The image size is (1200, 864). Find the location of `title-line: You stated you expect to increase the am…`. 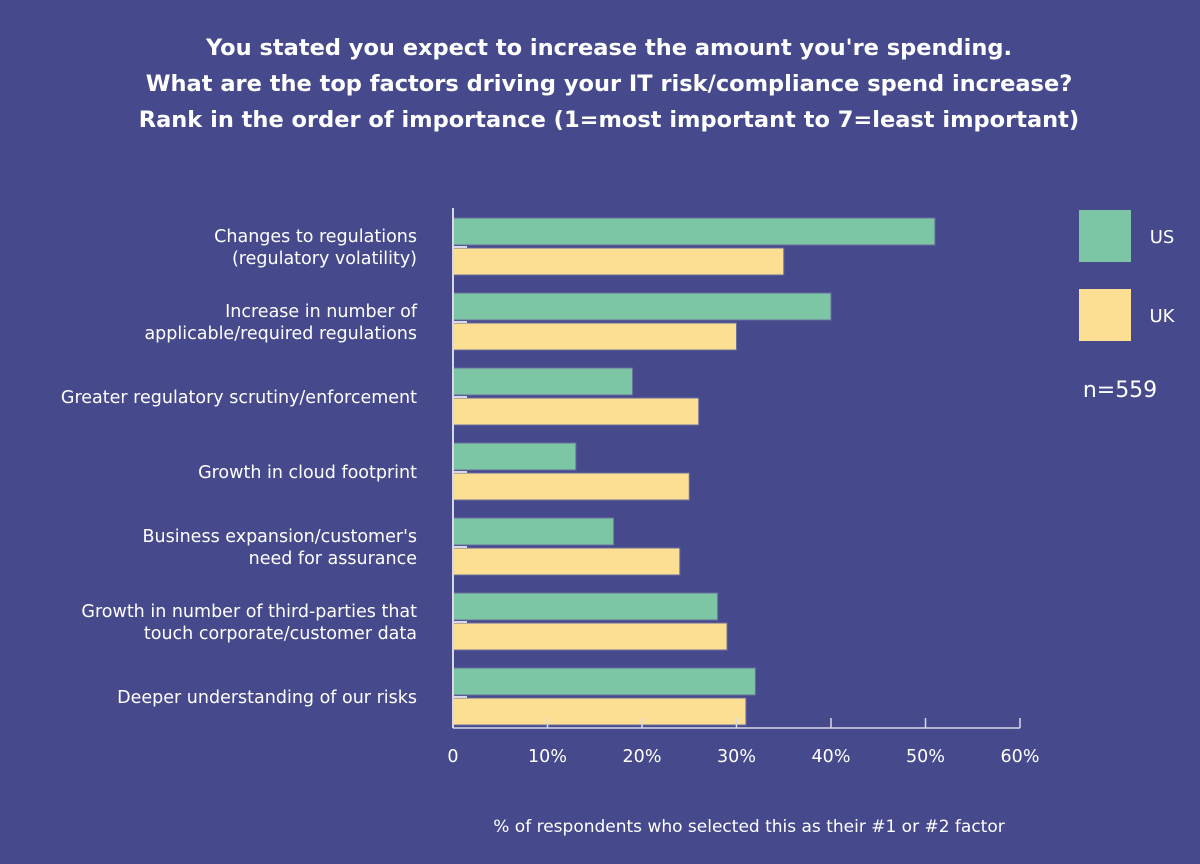

title-line: You stated you expect to increase the am… is located at coordinates (609, 48).